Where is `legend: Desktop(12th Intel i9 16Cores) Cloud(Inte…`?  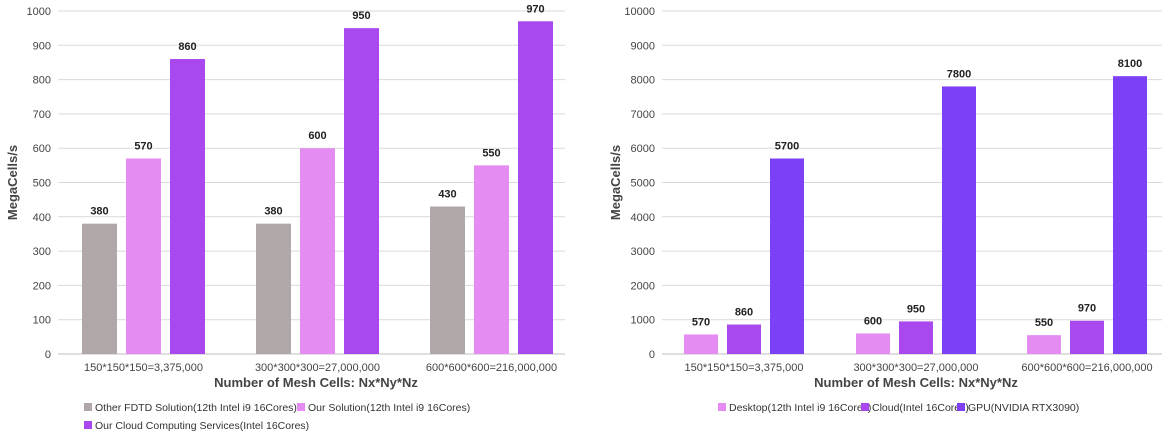
legend: Desktop(12th Intel i9 16Cores) Cloud(Inte… is located at coordinates (898, 408).